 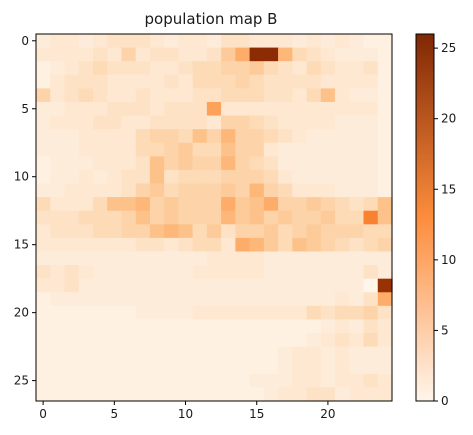 What do you see at coordinates (445, 401) in the screenshot?
I see `colorbar-tick-label: 0` at bounding box center [445, 401].